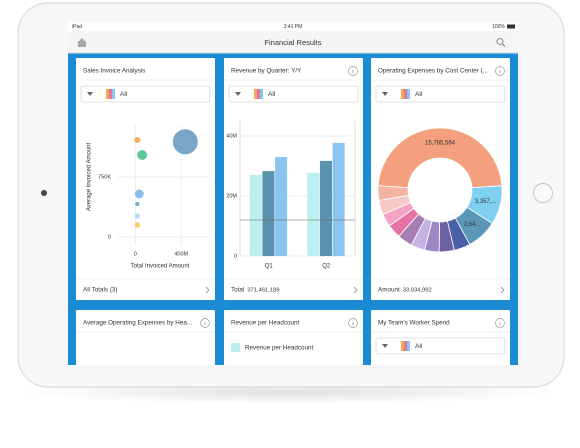  I want to click on x-tick-label: Q1, so click(269, 267).